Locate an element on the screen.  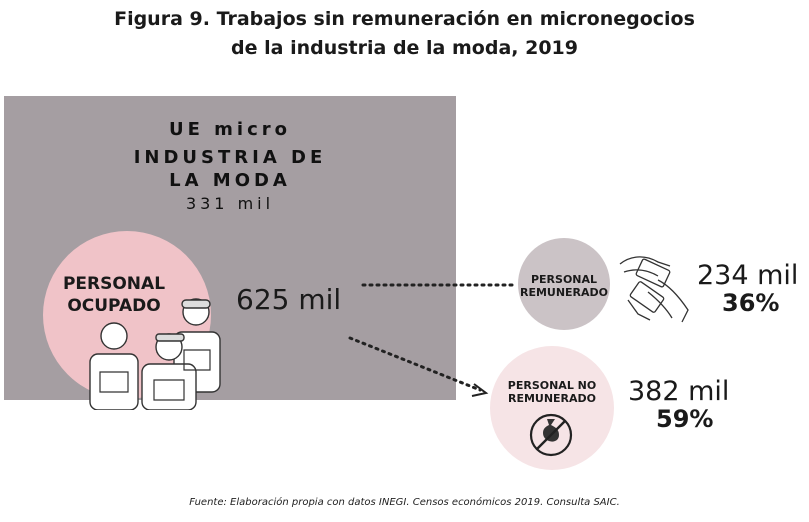
money-hands-icon is located at coordinates (654, 289).